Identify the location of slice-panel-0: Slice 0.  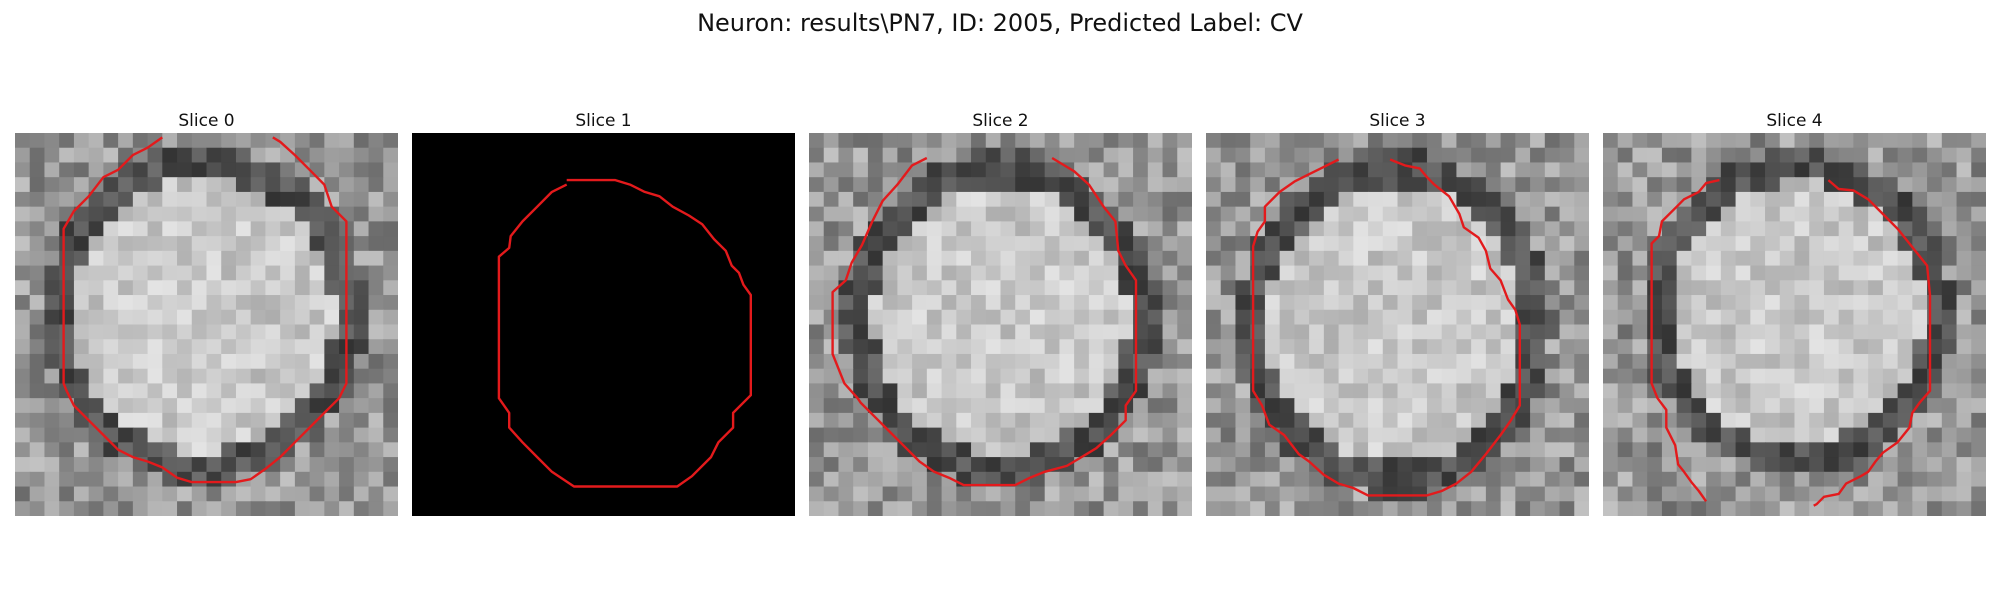
(206, 313).